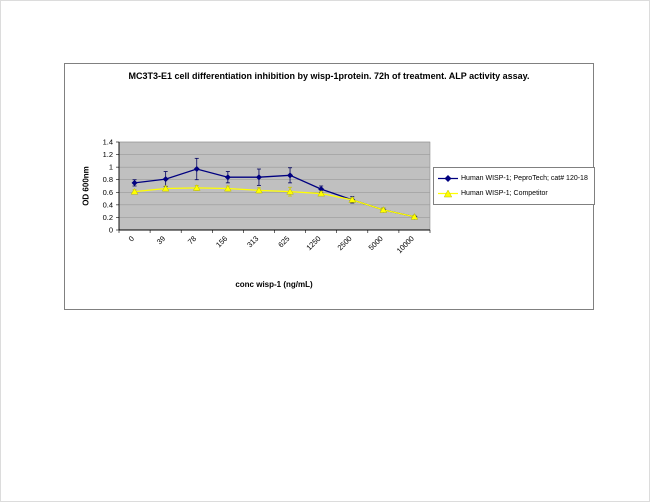 The width and height of the screenshot is (650, 502). I want to click on y-tick-label: 0.6, so click(108, 192).